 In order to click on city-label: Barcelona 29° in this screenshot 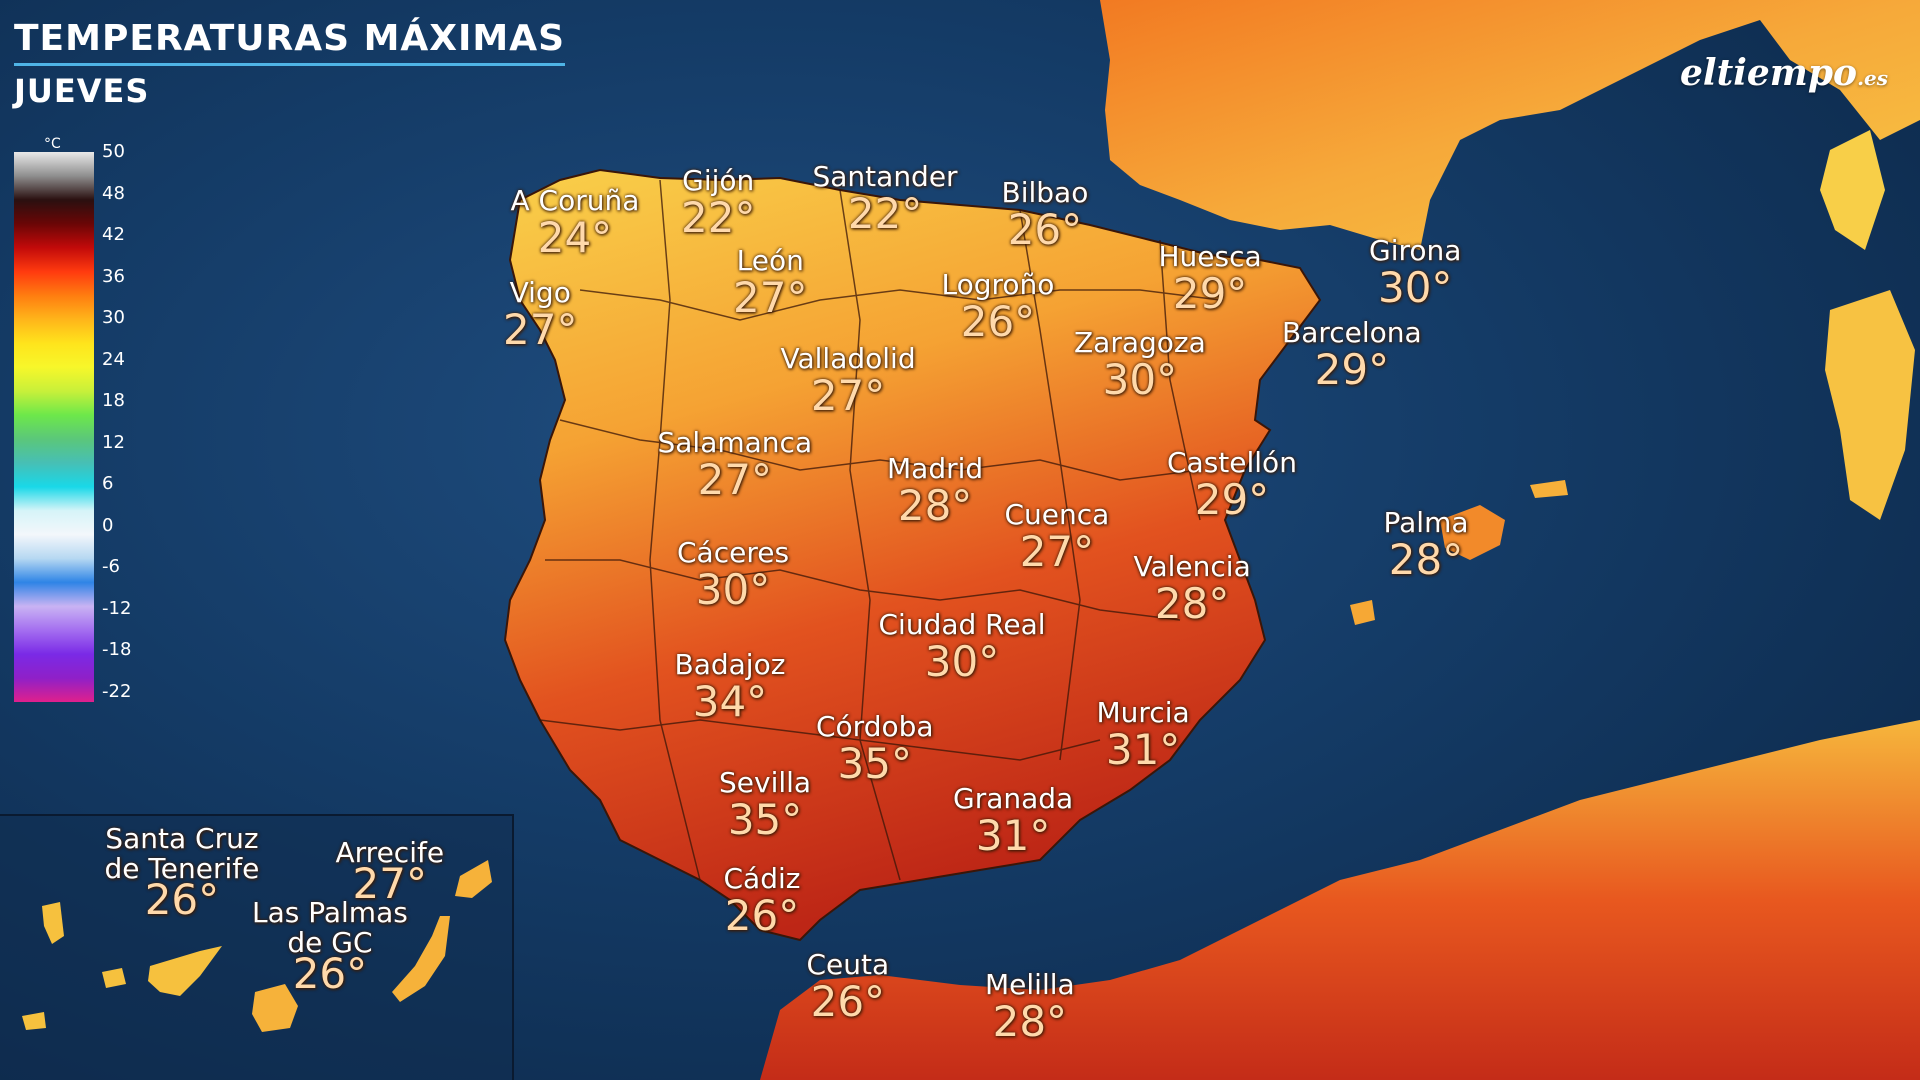, I will do `click(1352, 355)`.